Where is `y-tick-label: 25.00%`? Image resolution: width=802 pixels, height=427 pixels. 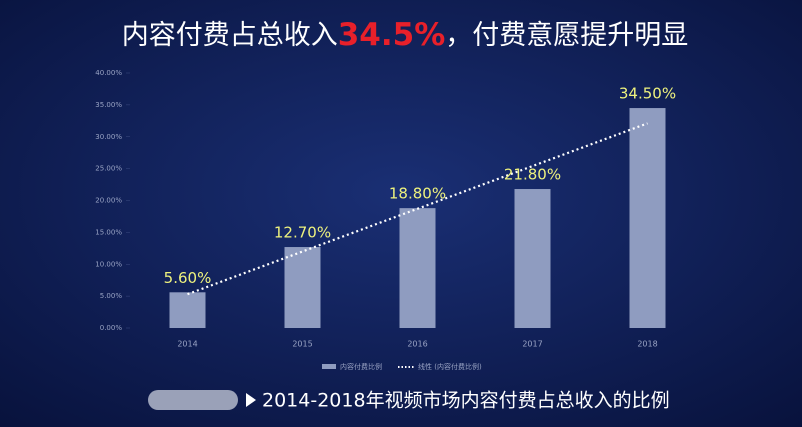 y-tick-label: 25.00% is located at coordinates (108, 169).